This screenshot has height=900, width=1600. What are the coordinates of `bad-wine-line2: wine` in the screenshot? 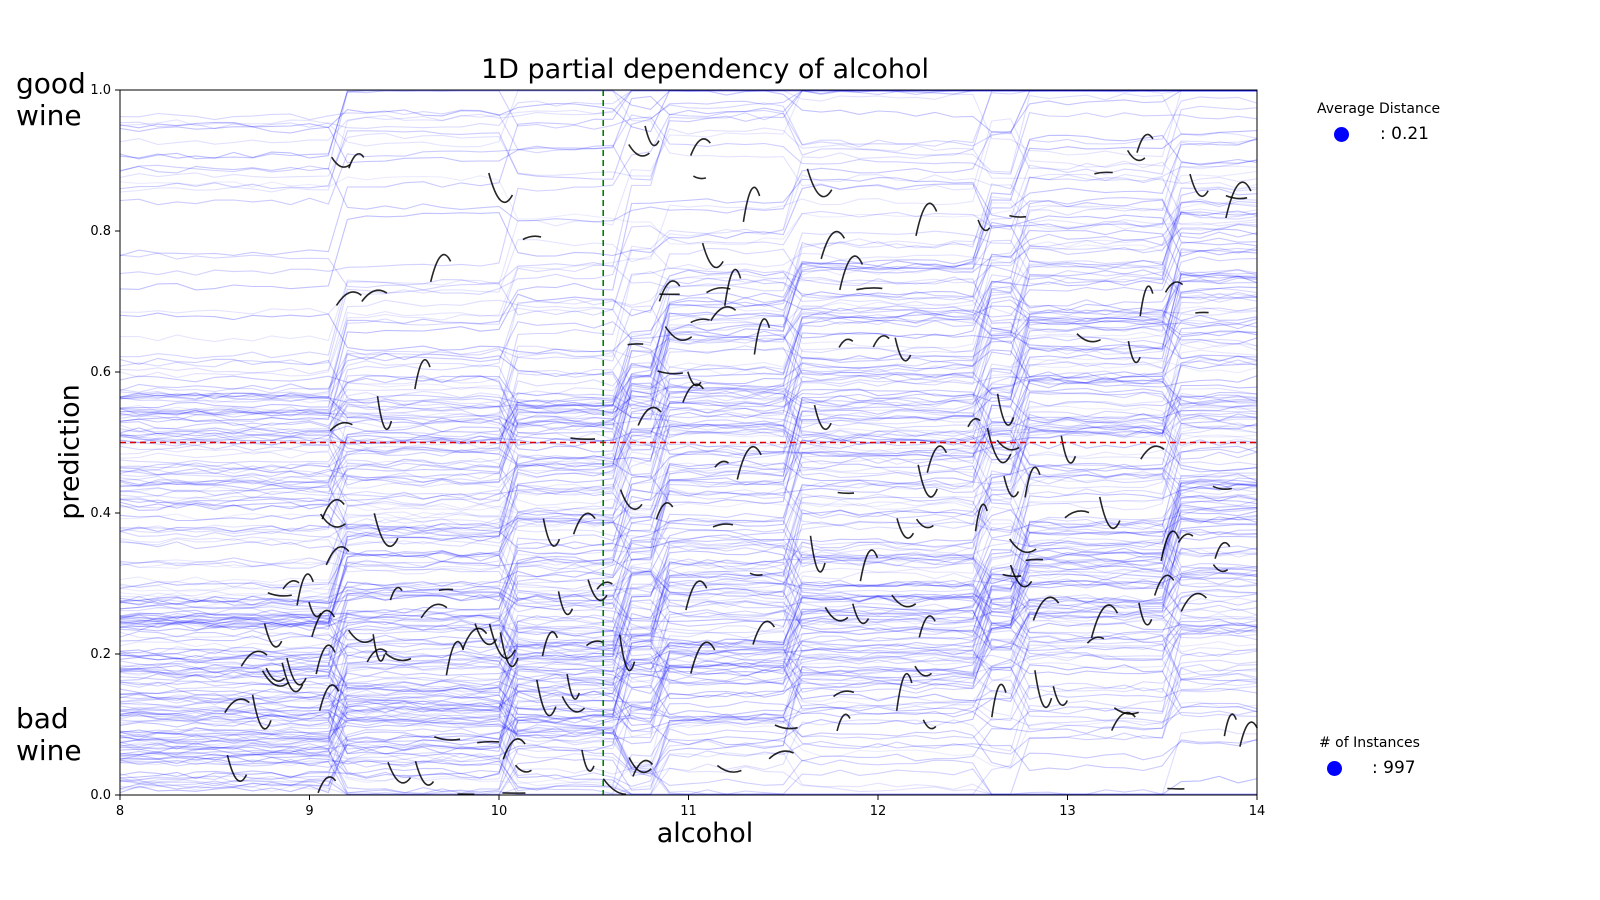 It's located at (49, 750).